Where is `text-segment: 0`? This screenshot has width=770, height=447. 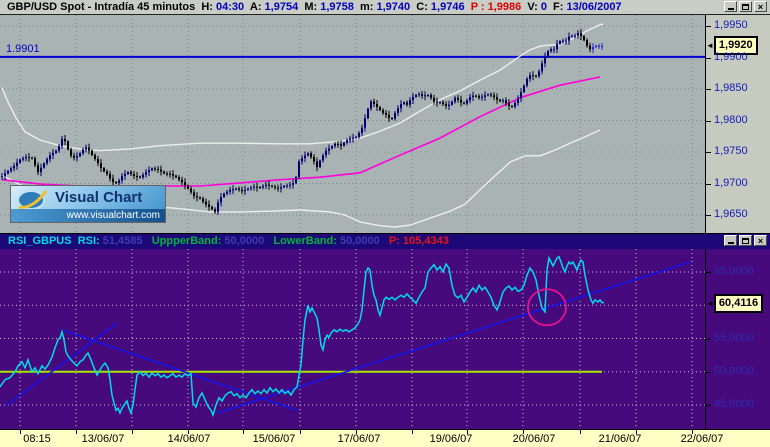 text-segment: 0 is located at coordinates (543, 7).